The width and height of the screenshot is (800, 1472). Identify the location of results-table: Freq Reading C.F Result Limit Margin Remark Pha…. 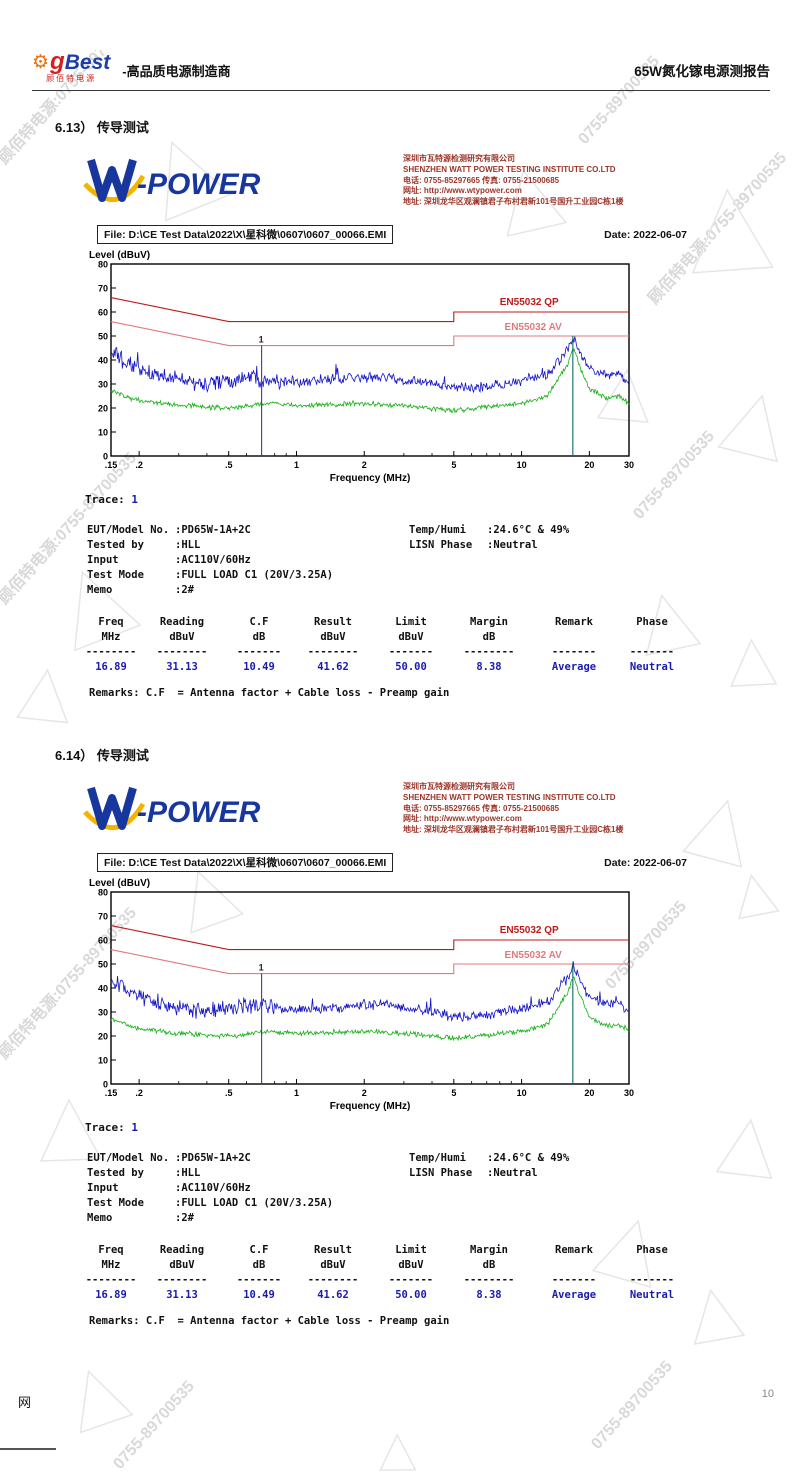
(389, 645).